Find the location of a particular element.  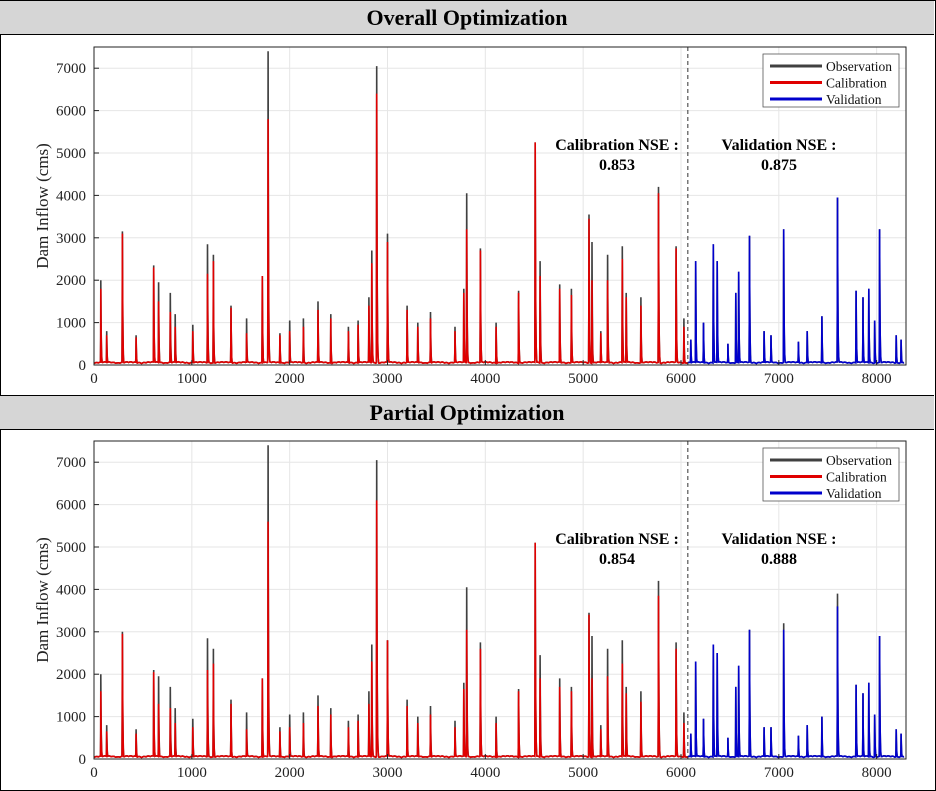

calibration-nse-value: 0.854 is located at coordinates (617, 559).